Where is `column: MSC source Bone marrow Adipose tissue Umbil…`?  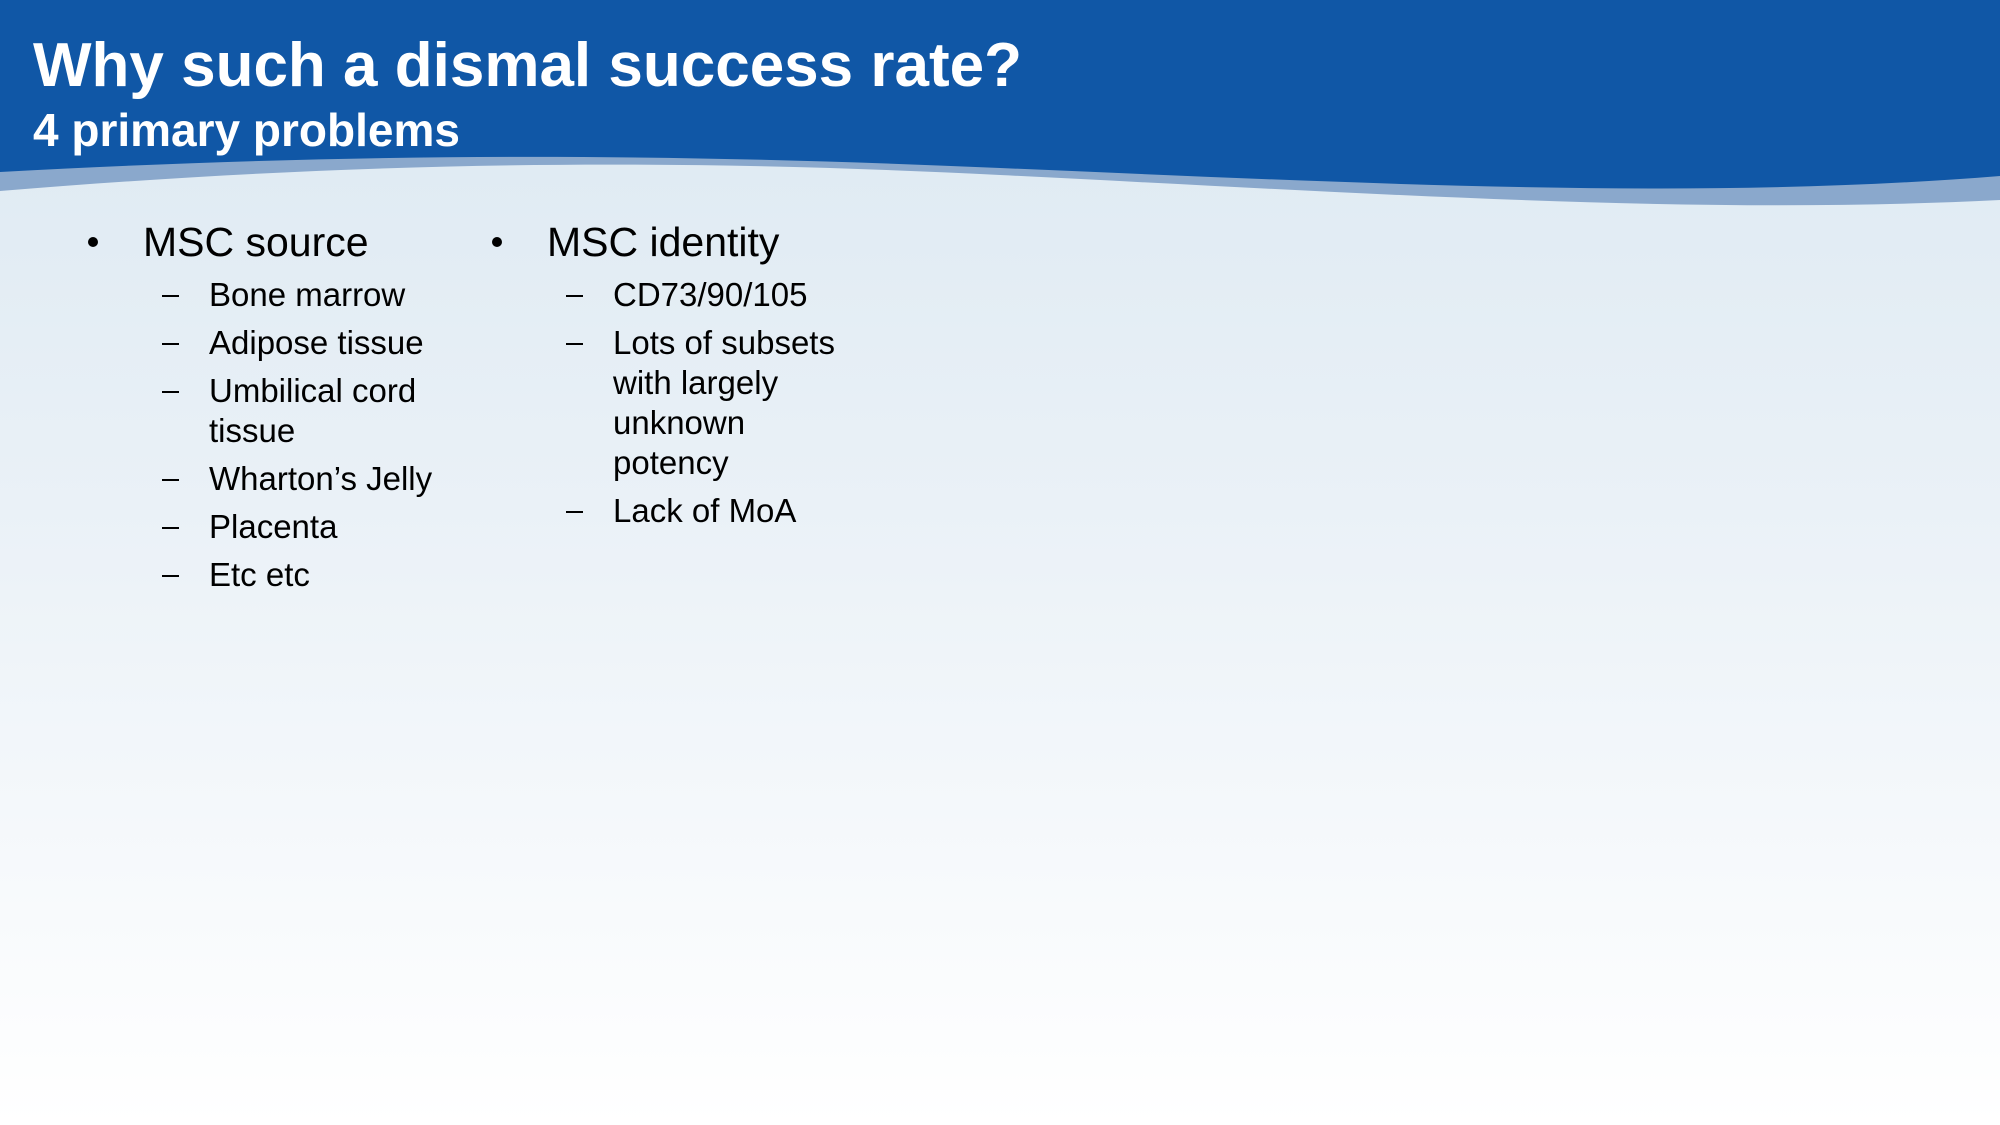
column: MSC source Bone marrow Adipose tissue Umbil… is located at coordinates (285, 410).